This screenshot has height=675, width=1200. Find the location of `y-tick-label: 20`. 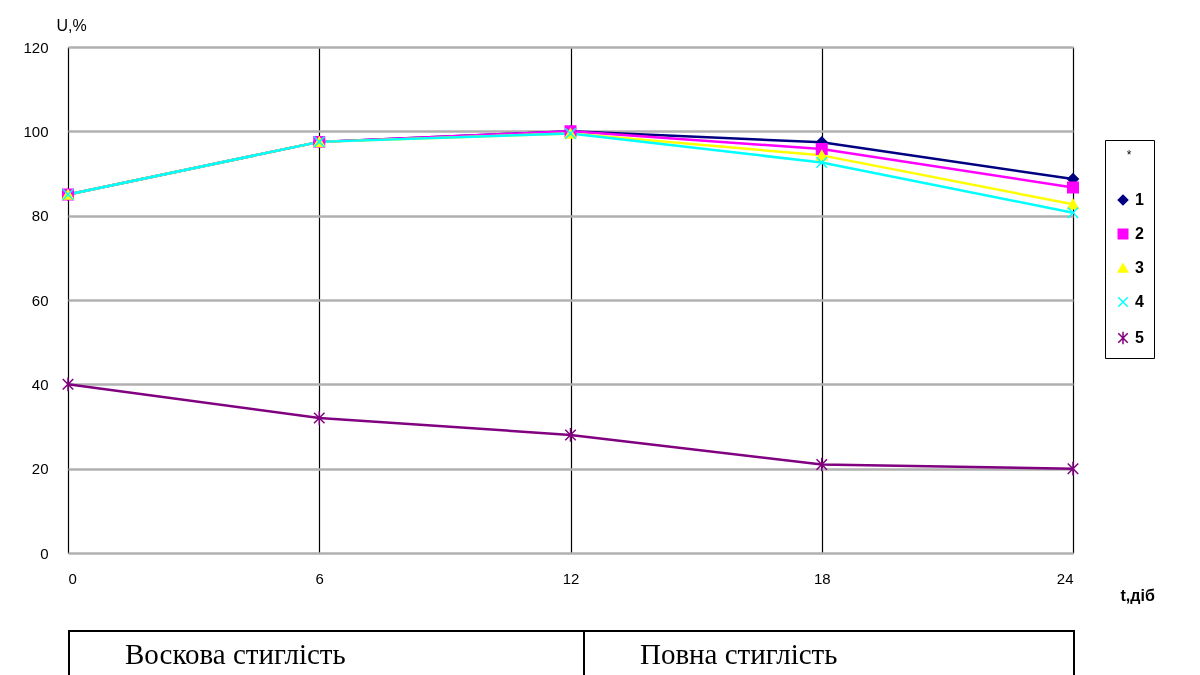

y-tick-label: 20 is located at coordinates (40, 469).